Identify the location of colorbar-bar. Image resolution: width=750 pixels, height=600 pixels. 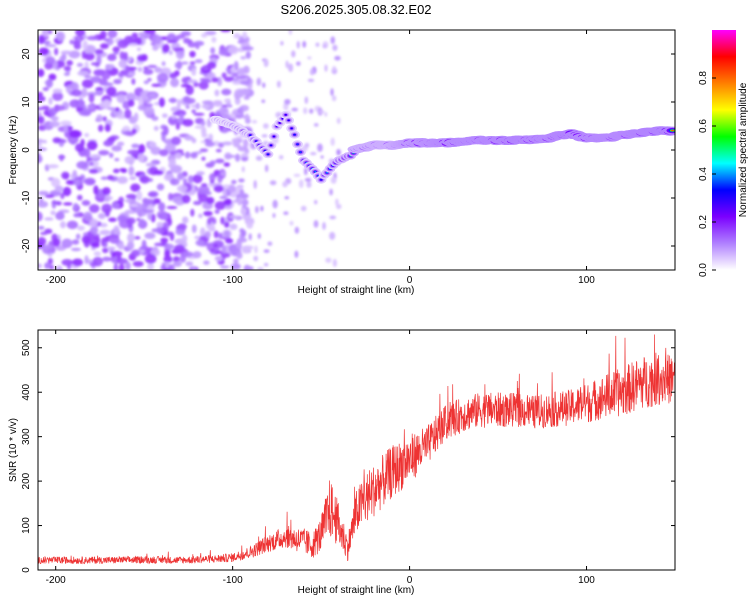
(724, 150).